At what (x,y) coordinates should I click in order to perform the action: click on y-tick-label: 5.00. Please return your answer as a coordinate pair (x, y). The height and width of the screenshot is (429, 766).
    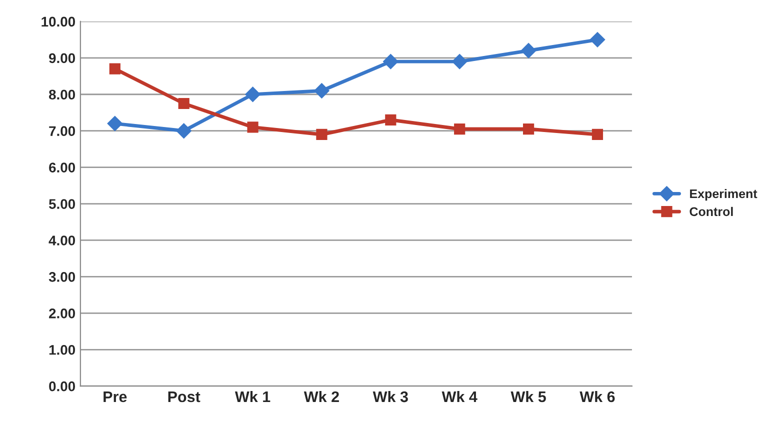
    Looking at the image, I should click on (61, 204).